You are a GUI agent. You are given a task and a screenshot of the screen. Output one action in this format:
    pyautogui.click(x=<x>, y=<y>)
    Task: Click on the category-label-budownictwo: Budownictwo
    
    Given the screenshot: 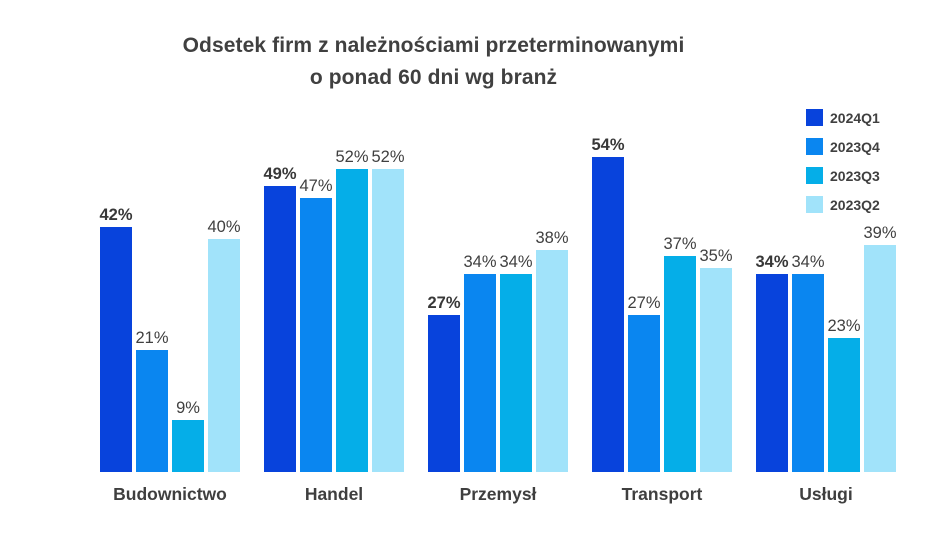 What is the action you would take?
    pyautogui.click(x=170, y=494)
    